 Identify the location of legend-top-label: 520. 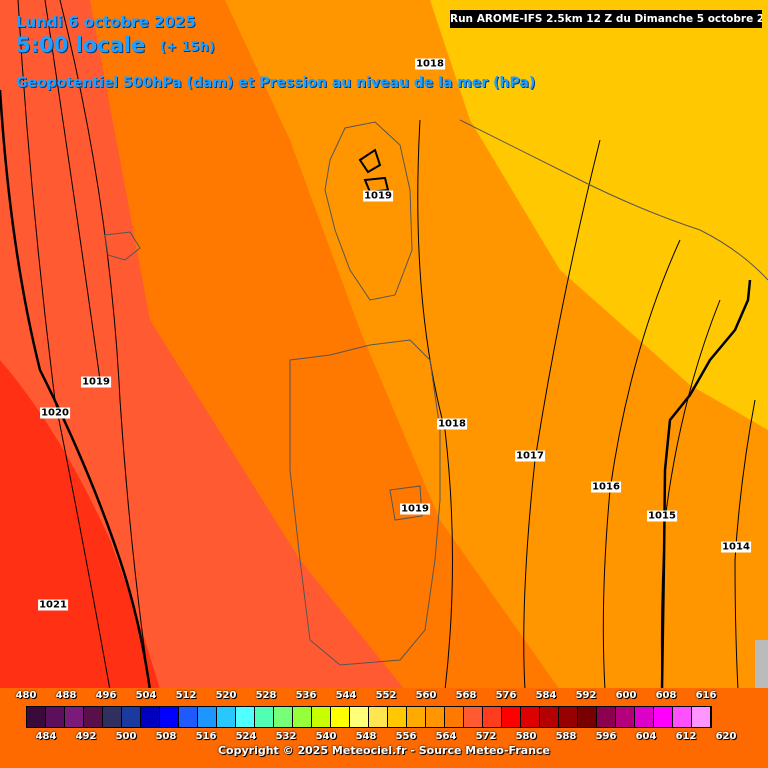
(226, 695).